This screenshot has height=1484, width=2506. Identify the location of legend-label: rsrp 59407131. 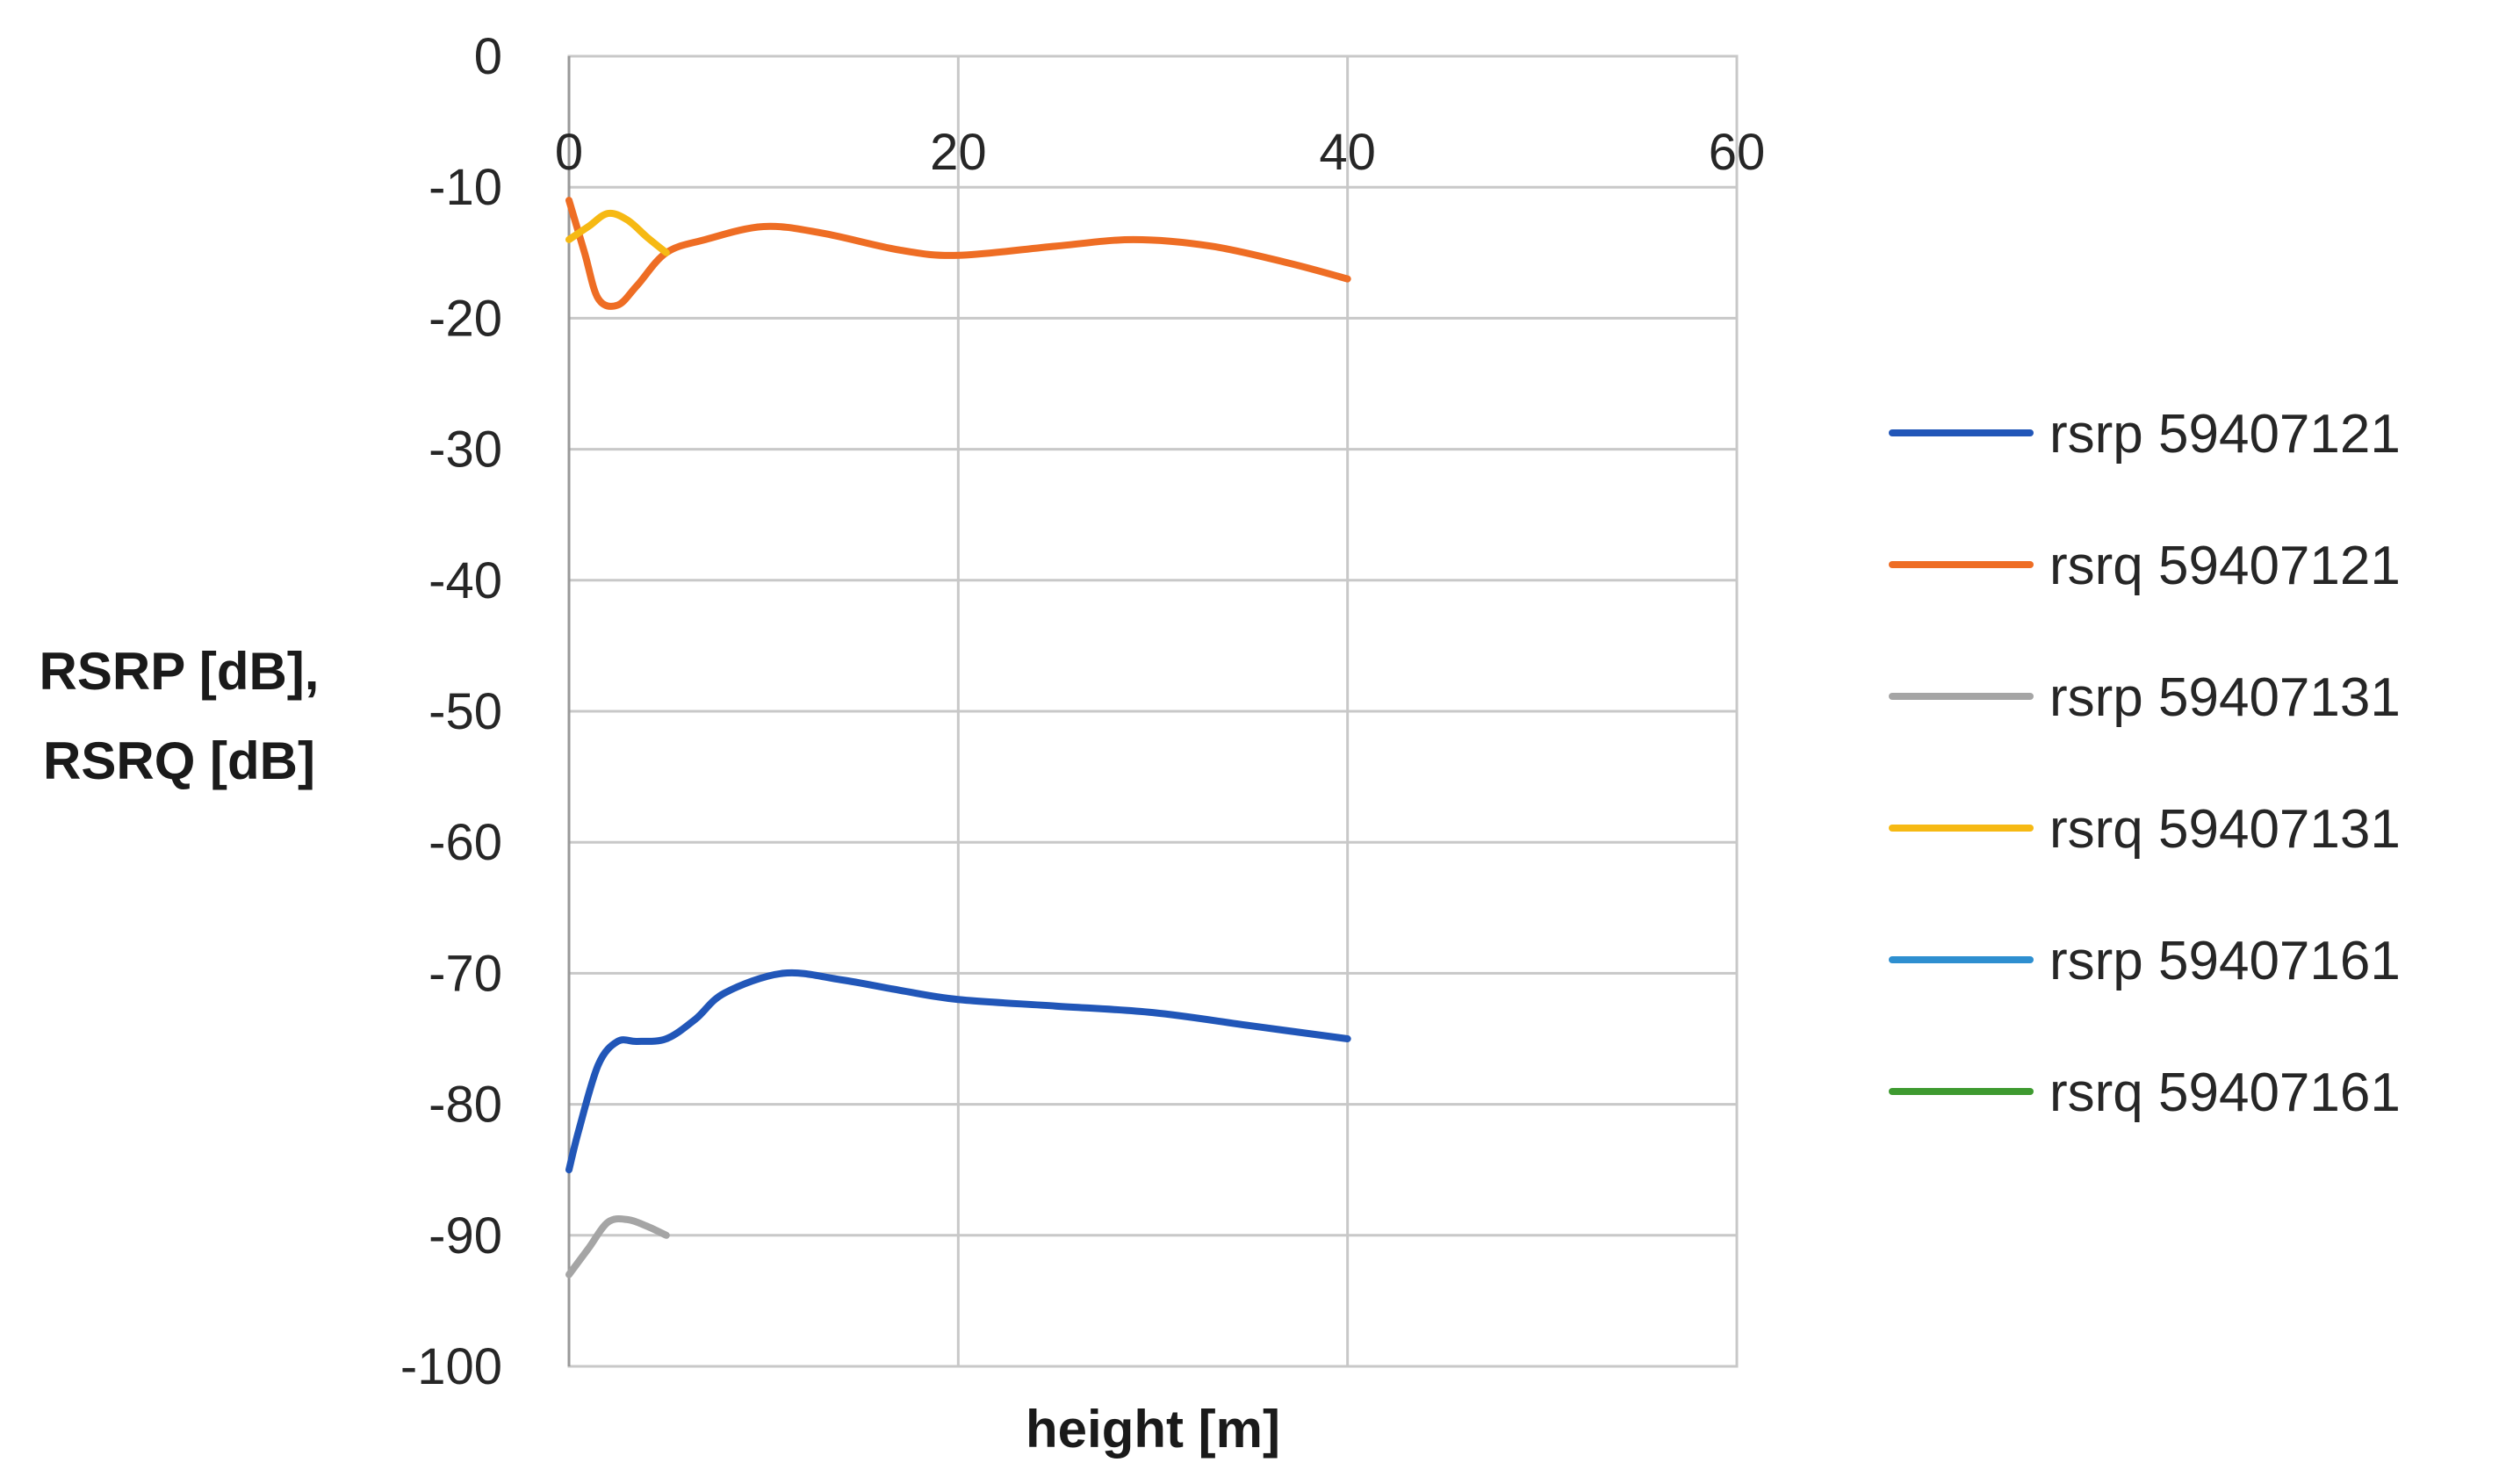
(2225, 697).